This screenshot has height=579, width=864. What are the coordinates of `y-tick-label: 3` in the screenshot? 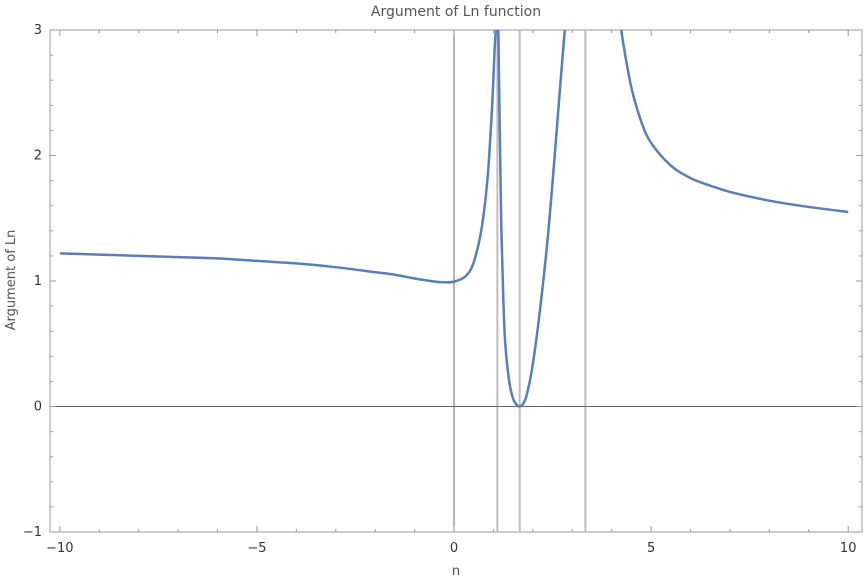 It's located at (38, 30).